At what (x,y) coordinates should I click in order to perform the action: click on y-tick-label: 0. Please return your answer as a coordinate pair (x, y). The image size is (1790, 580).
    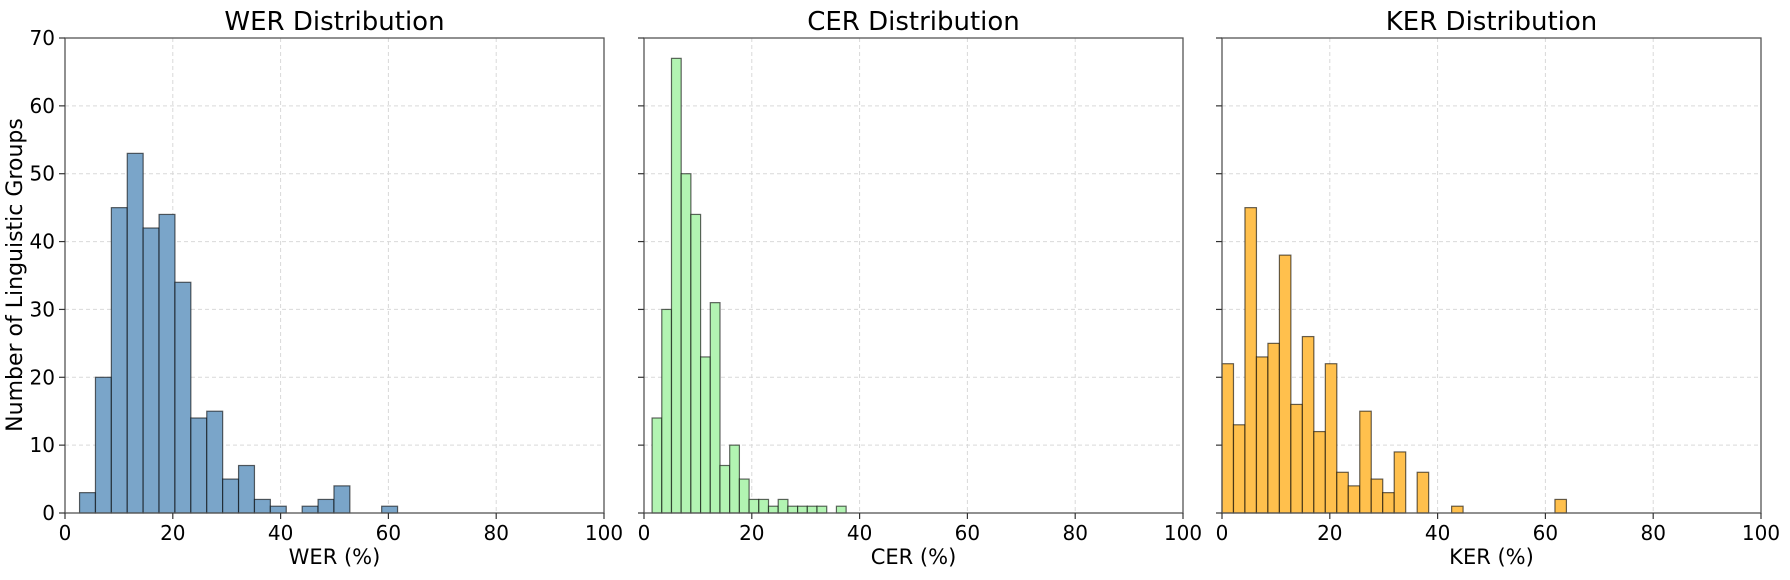
    Looking at the image, I should click on (48, 513).